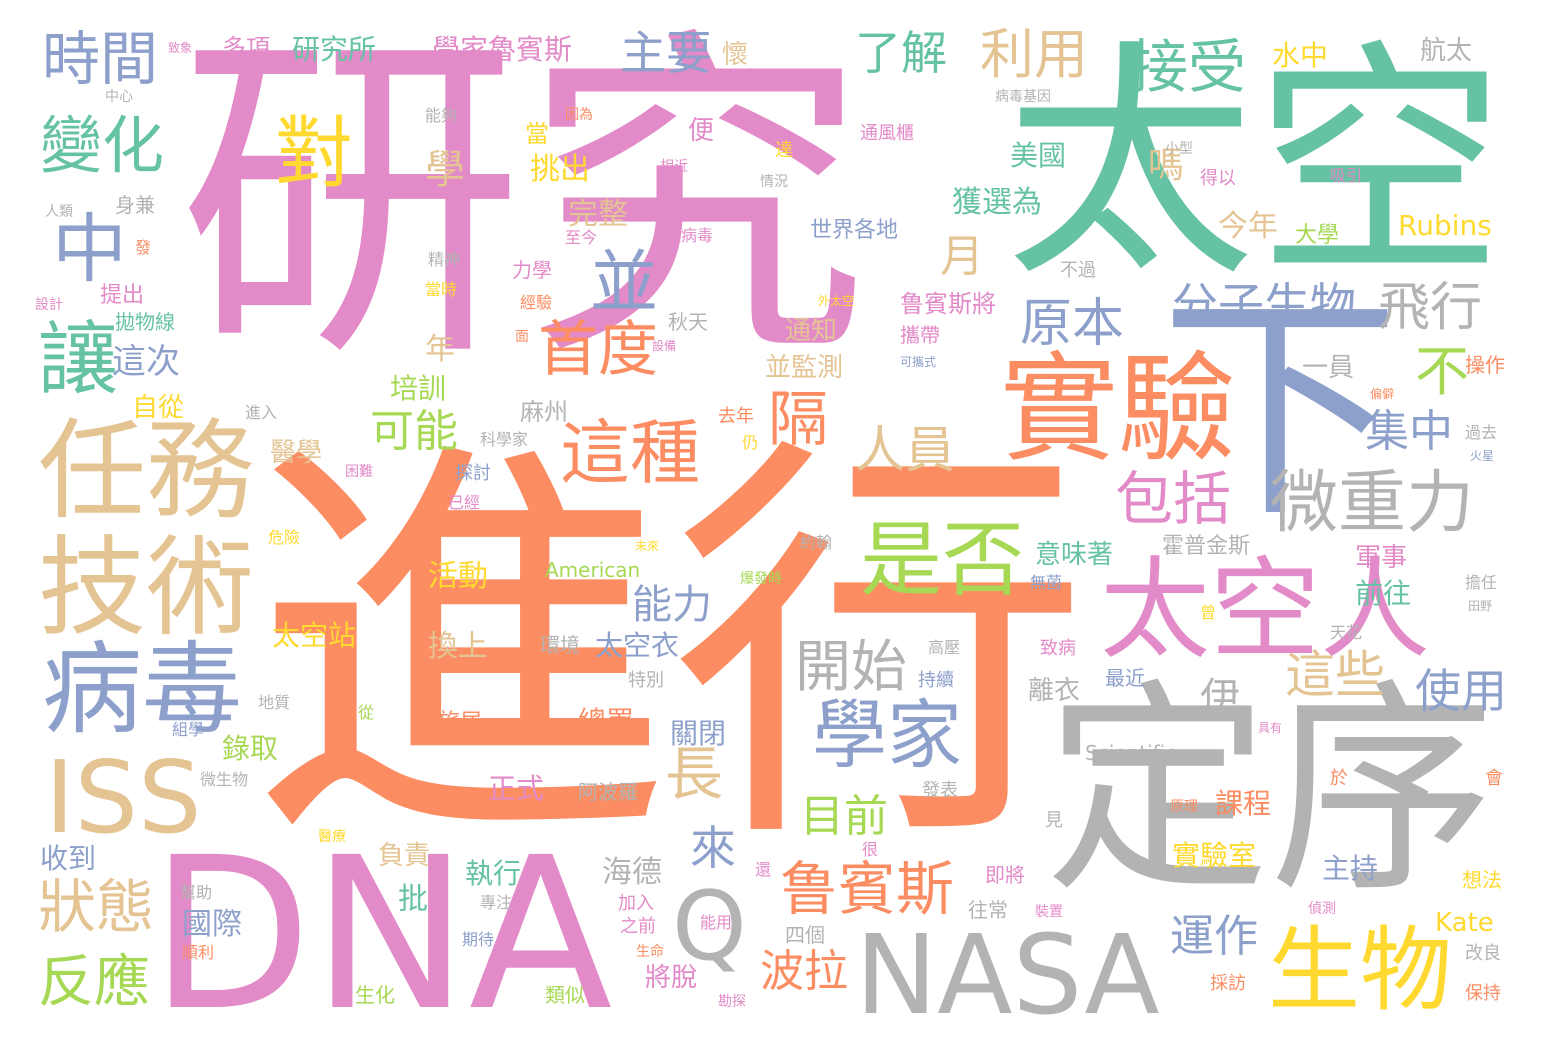 The image size is (1548, 1052). What do you see at coordinates (1214, 936) in the screenshot?
I see `word: 運作` at bounding box center [1214, 936].